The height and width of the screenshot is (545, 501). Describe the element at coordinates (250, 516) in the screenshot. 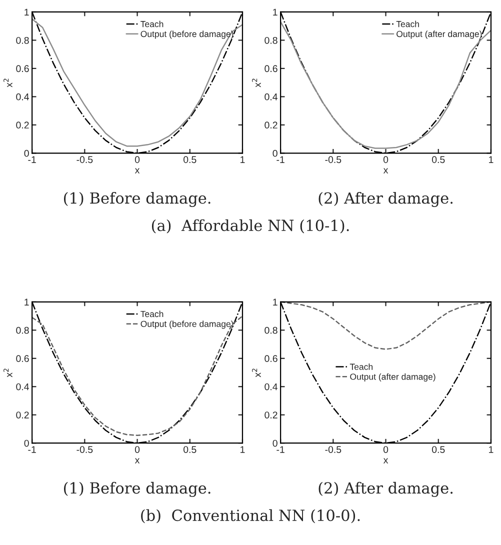

I see `text: (b) Conventional NN (10-0).` at that location.